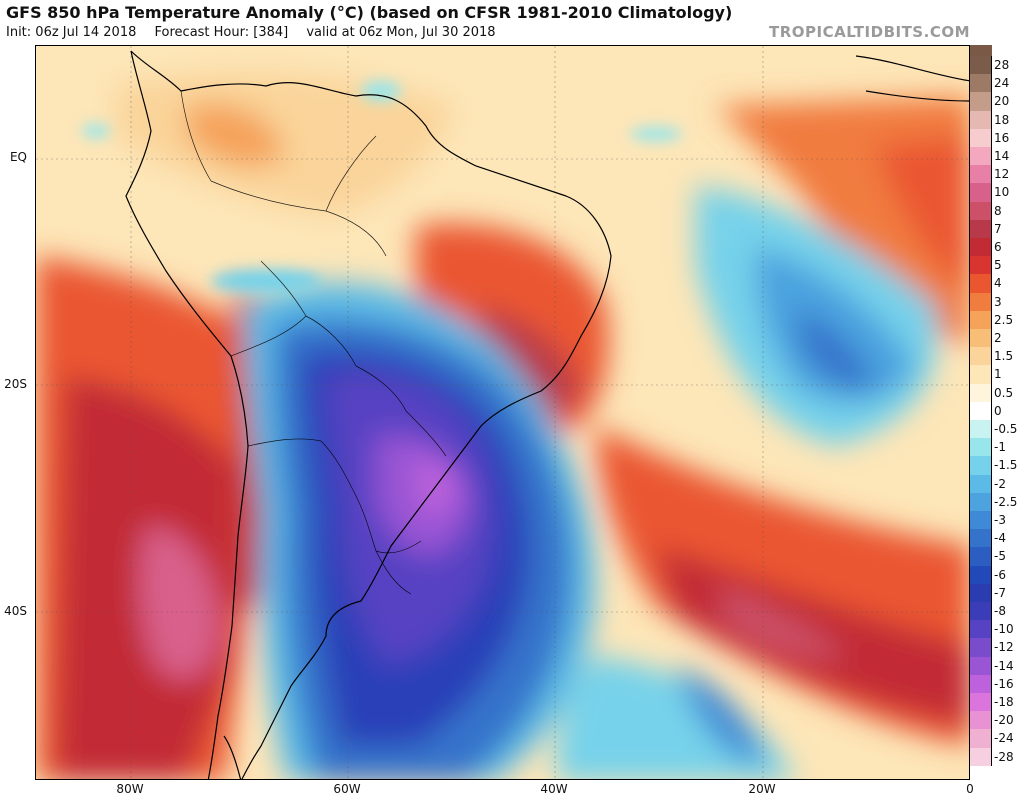 This screenshot has height=800, width=1024. What do you see at coordinates (997, 83) in the screenshot?
I see `colorbar-row: 24` at bounding box center [997, 83].